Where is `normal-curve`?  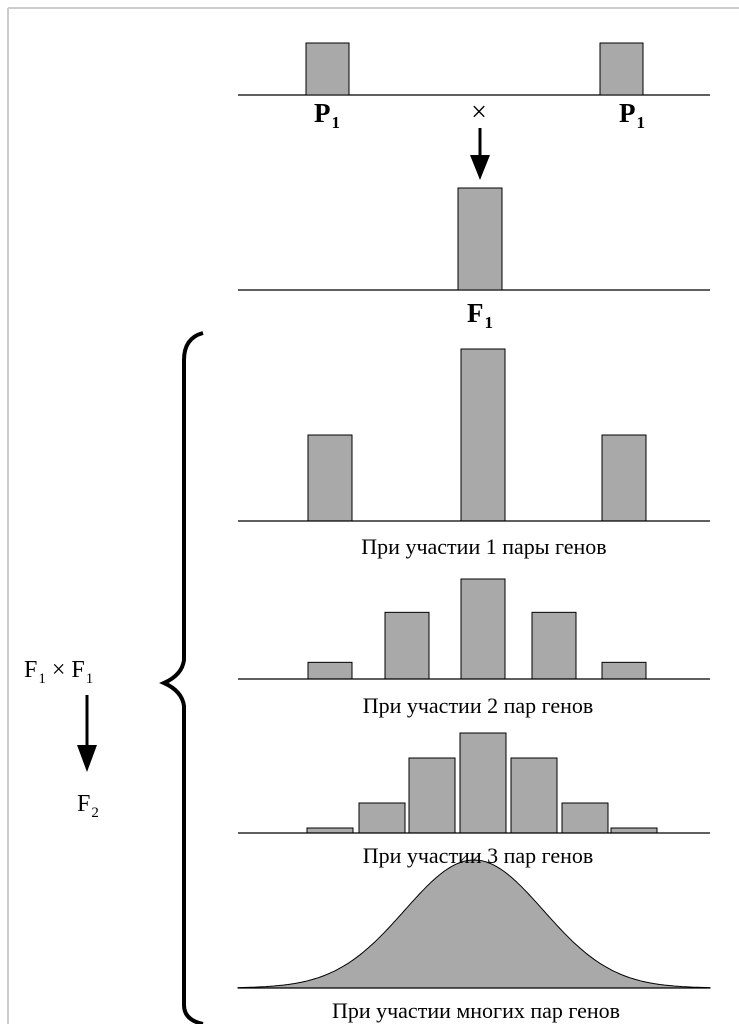 normal-curve is located at coordinates (474, 924).